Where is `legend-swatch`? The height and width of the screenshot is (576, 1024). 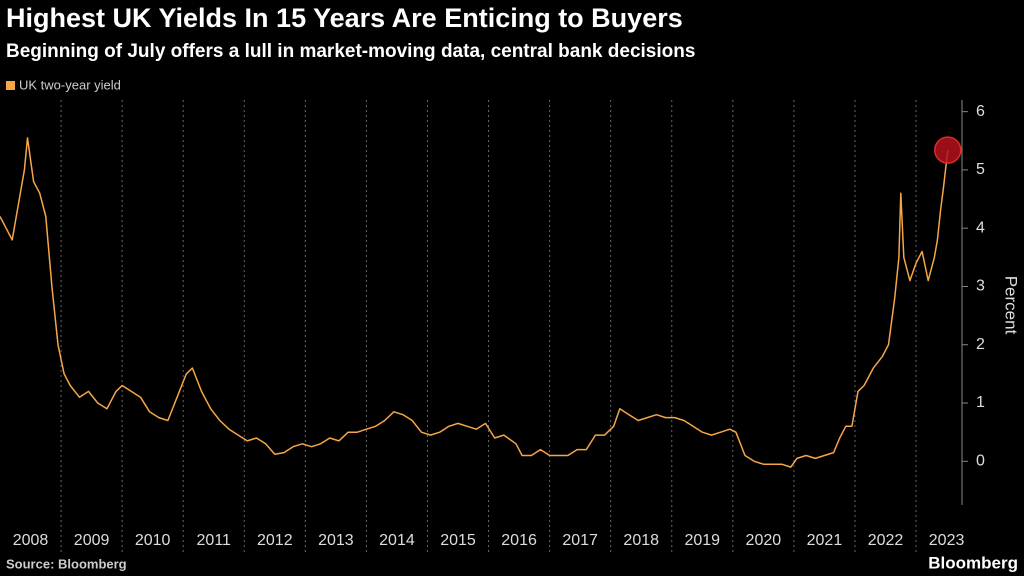 legend-swatch is located at coordinates (10, 85).